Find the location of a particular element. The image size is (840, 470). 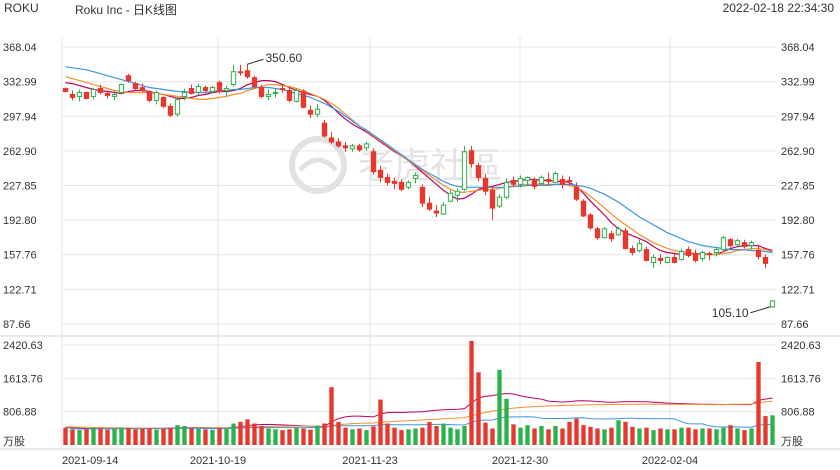

volume-tick-left: 806.88 is located at coordinates (20, 413).